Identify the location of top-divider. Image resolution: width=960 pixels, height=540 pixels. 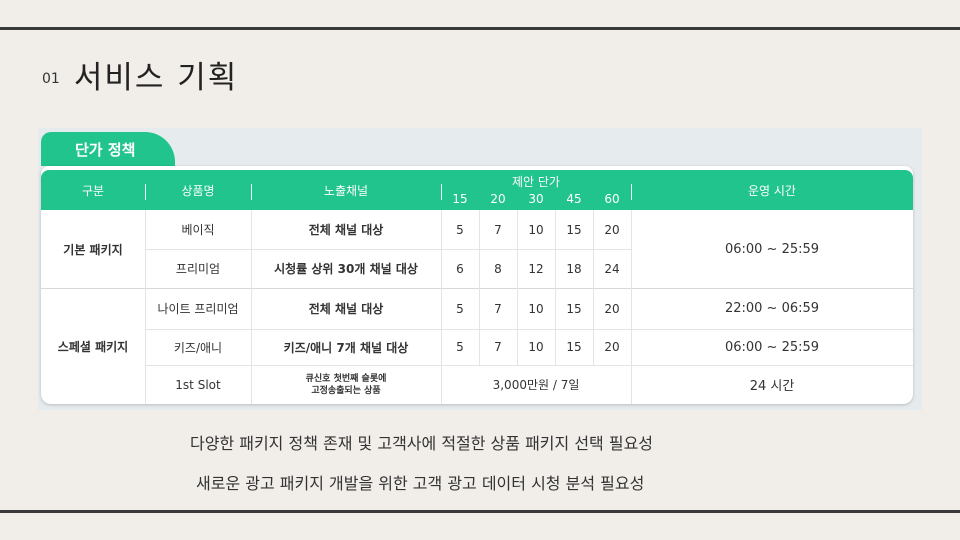
(480, 28).